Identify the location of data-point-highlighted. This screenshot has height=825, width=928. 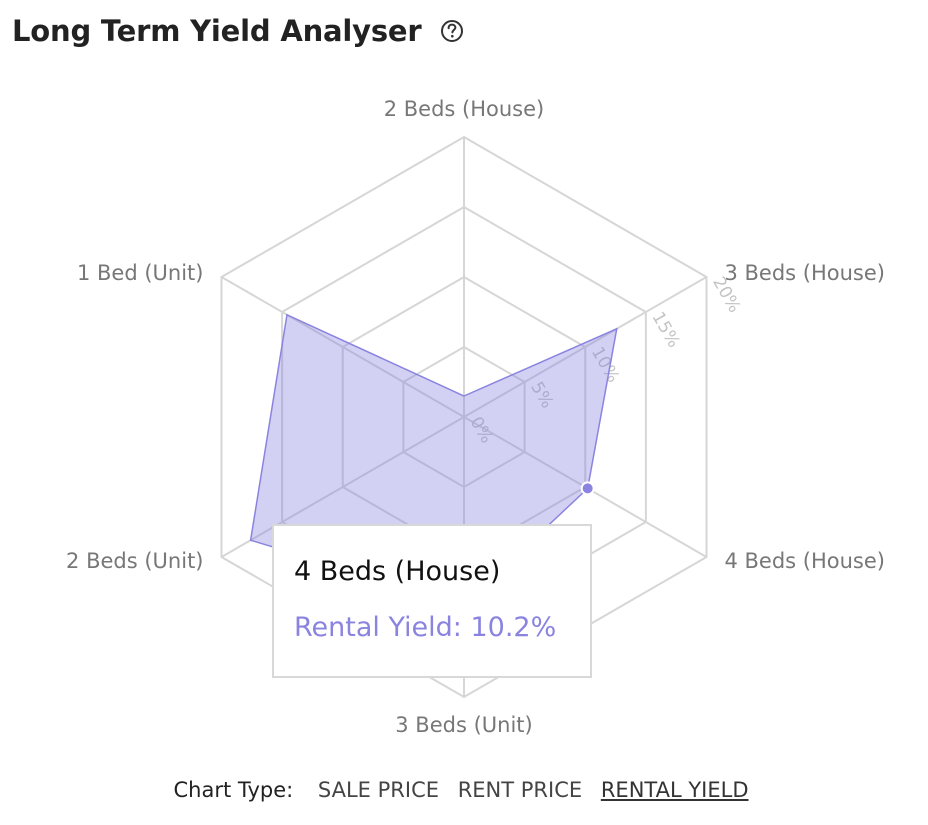
(587, 488).